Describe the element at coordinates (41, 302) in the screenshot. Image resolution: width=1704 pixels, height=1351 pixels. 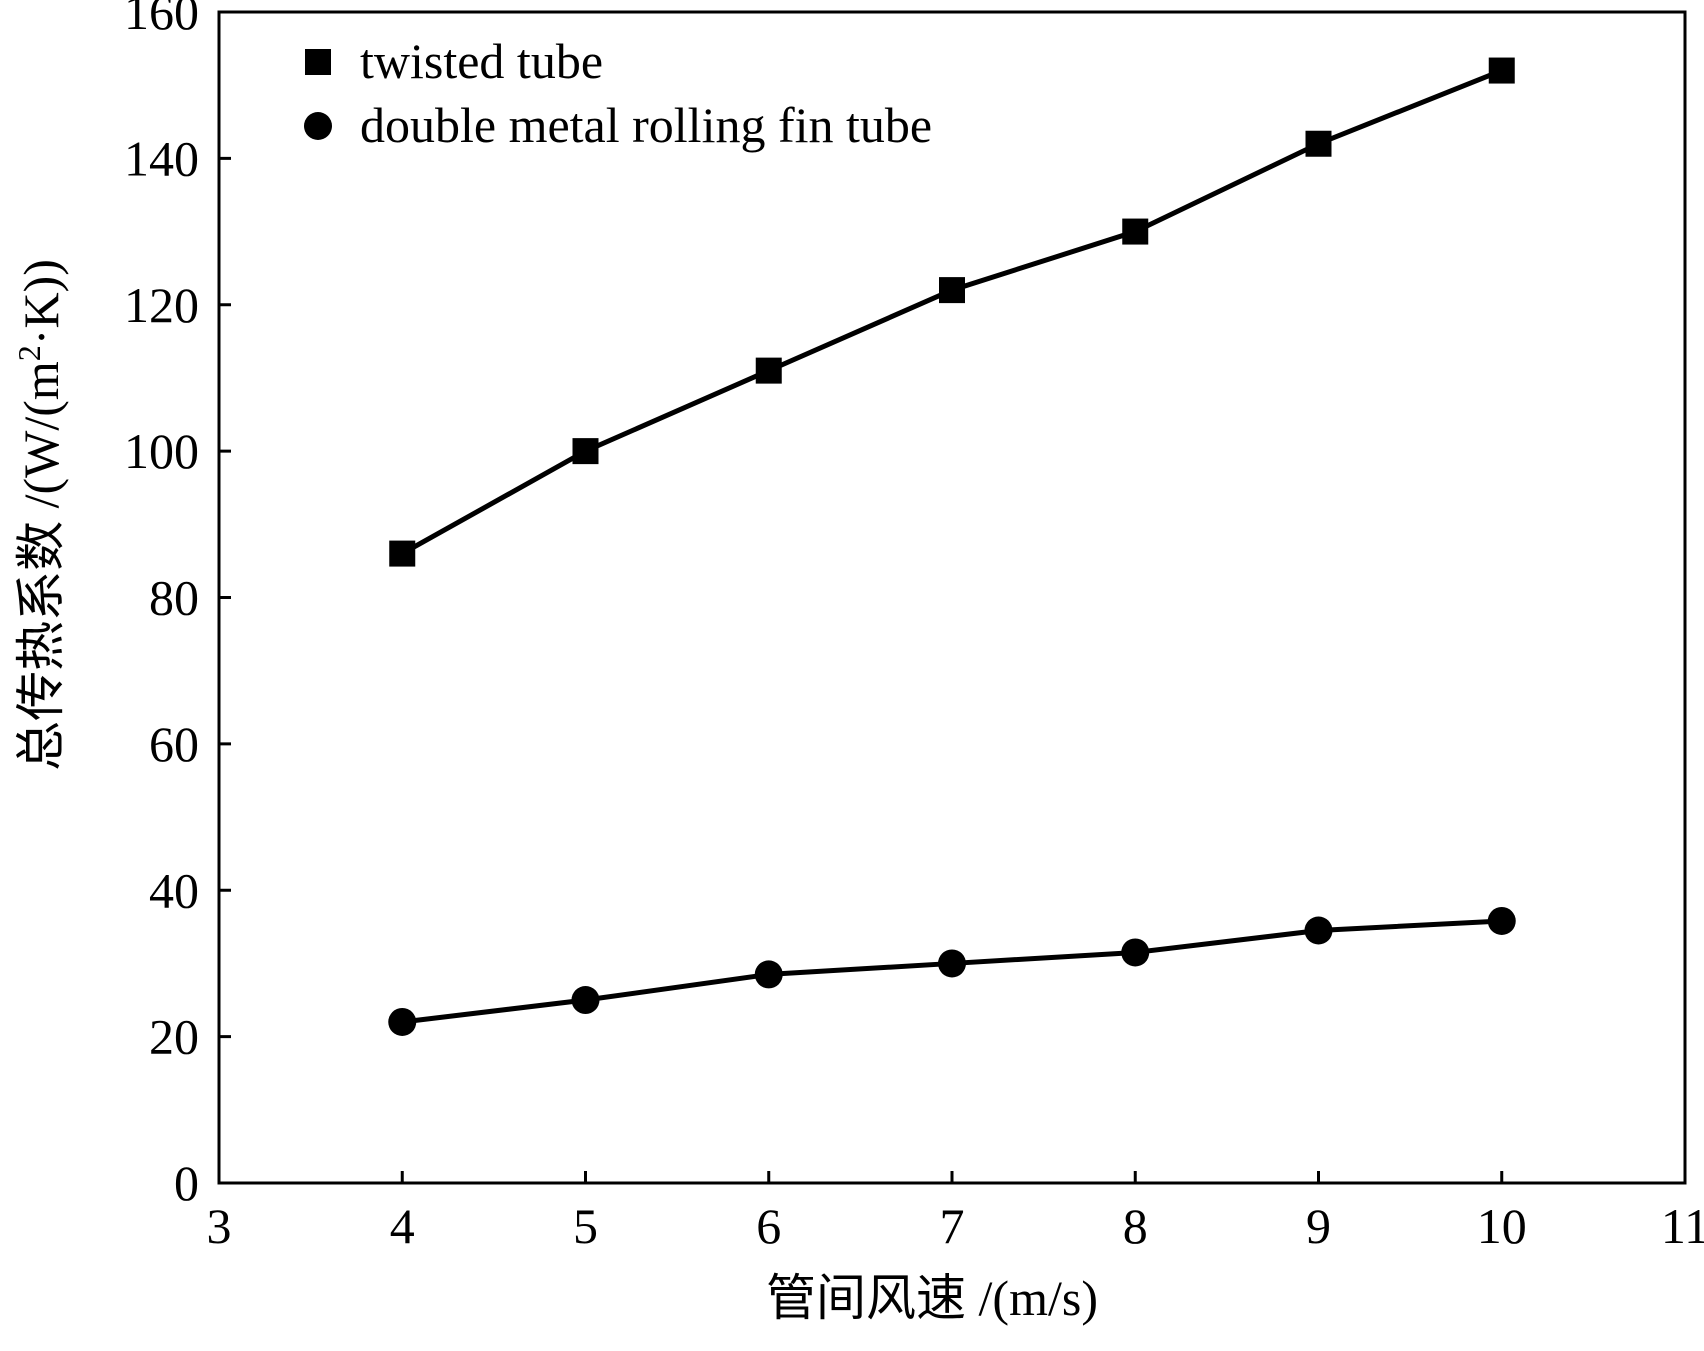
I see `y-axis-title-end: ·K))` at that location.